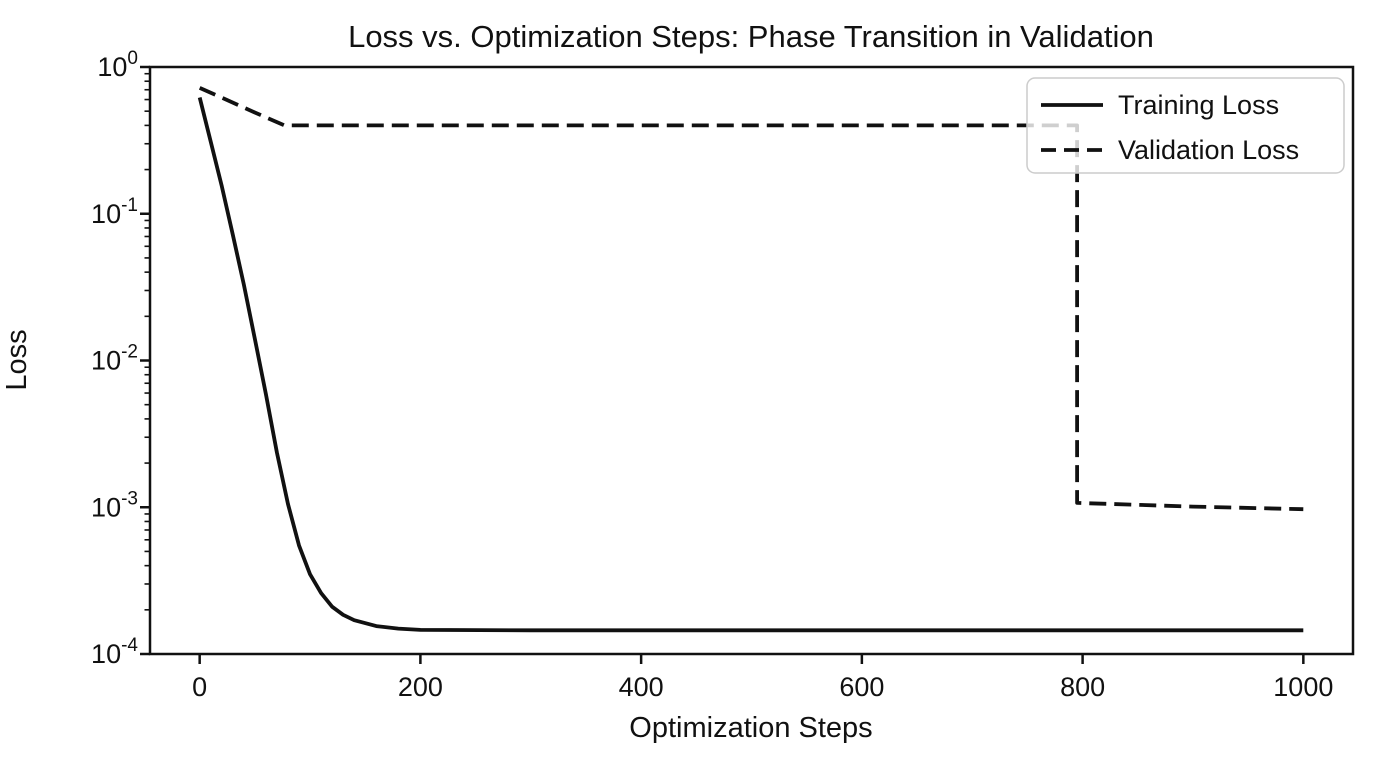 This screenshot has height=768, width=1376. Describe the element at coordinates (420, 687) in the screenshot. I see `x-tick-label: 200` at that location.